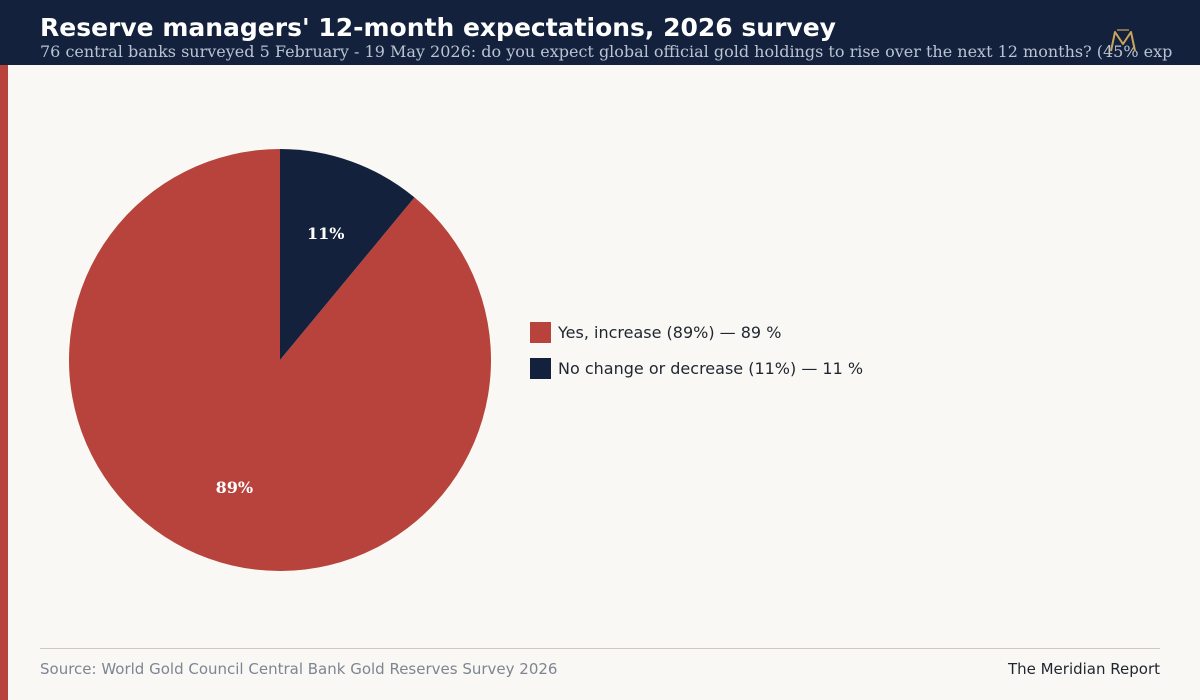 The image size is (1200, 700). I want to click on legend-label-0: Yes, increase (89%) — 89 %, so click(669, 332).